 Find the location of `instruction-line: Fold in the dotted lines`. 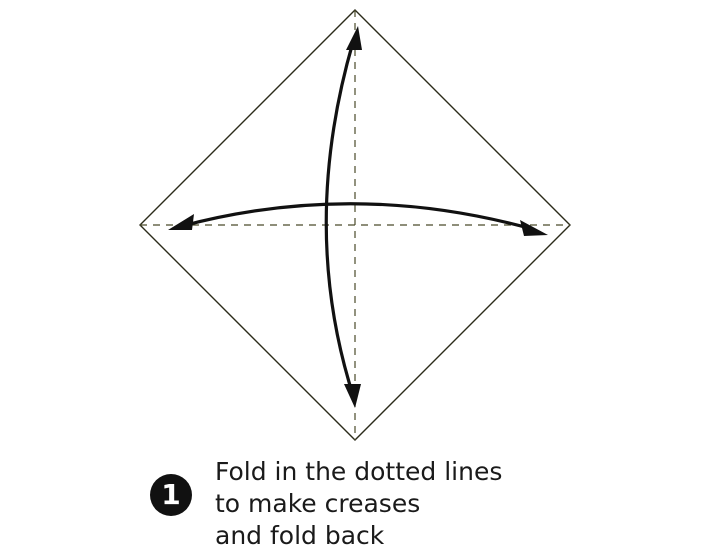

instruction-line: Fold in the dotted lines is located at coordinates (359, 471).